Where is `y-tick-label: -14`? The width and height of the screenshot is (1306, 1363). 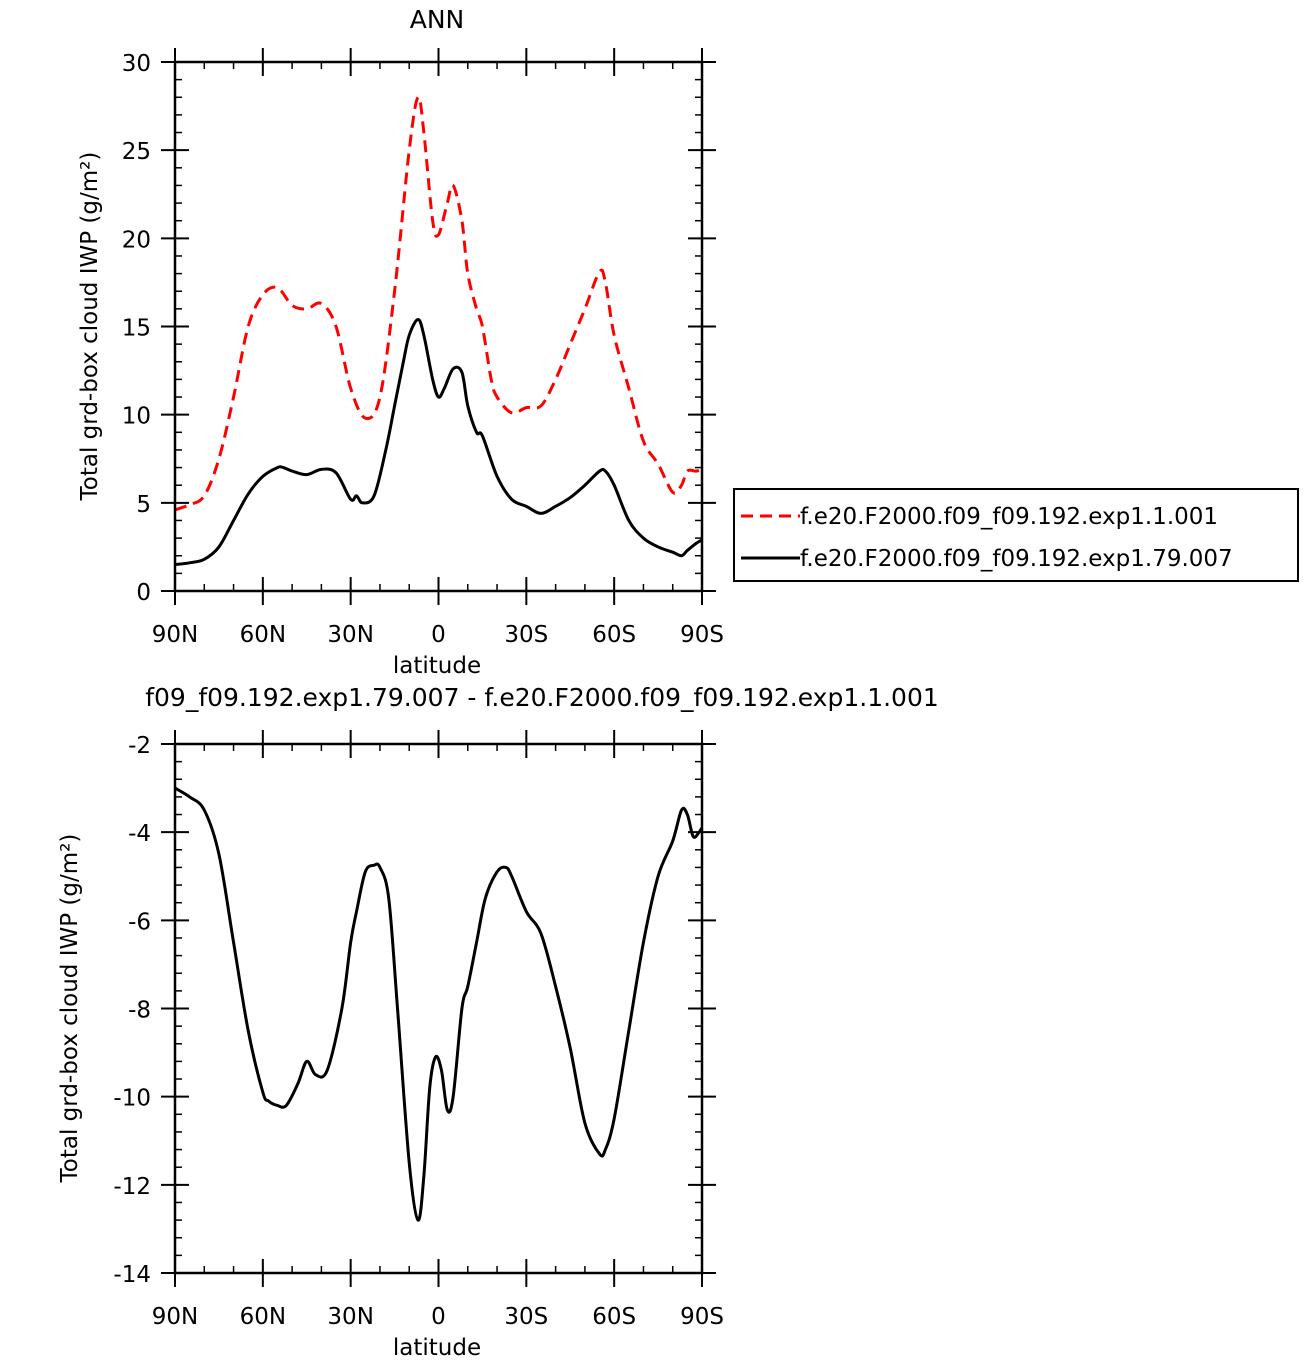 y-tick-label: -14 is located at coordinates (132, 1275).